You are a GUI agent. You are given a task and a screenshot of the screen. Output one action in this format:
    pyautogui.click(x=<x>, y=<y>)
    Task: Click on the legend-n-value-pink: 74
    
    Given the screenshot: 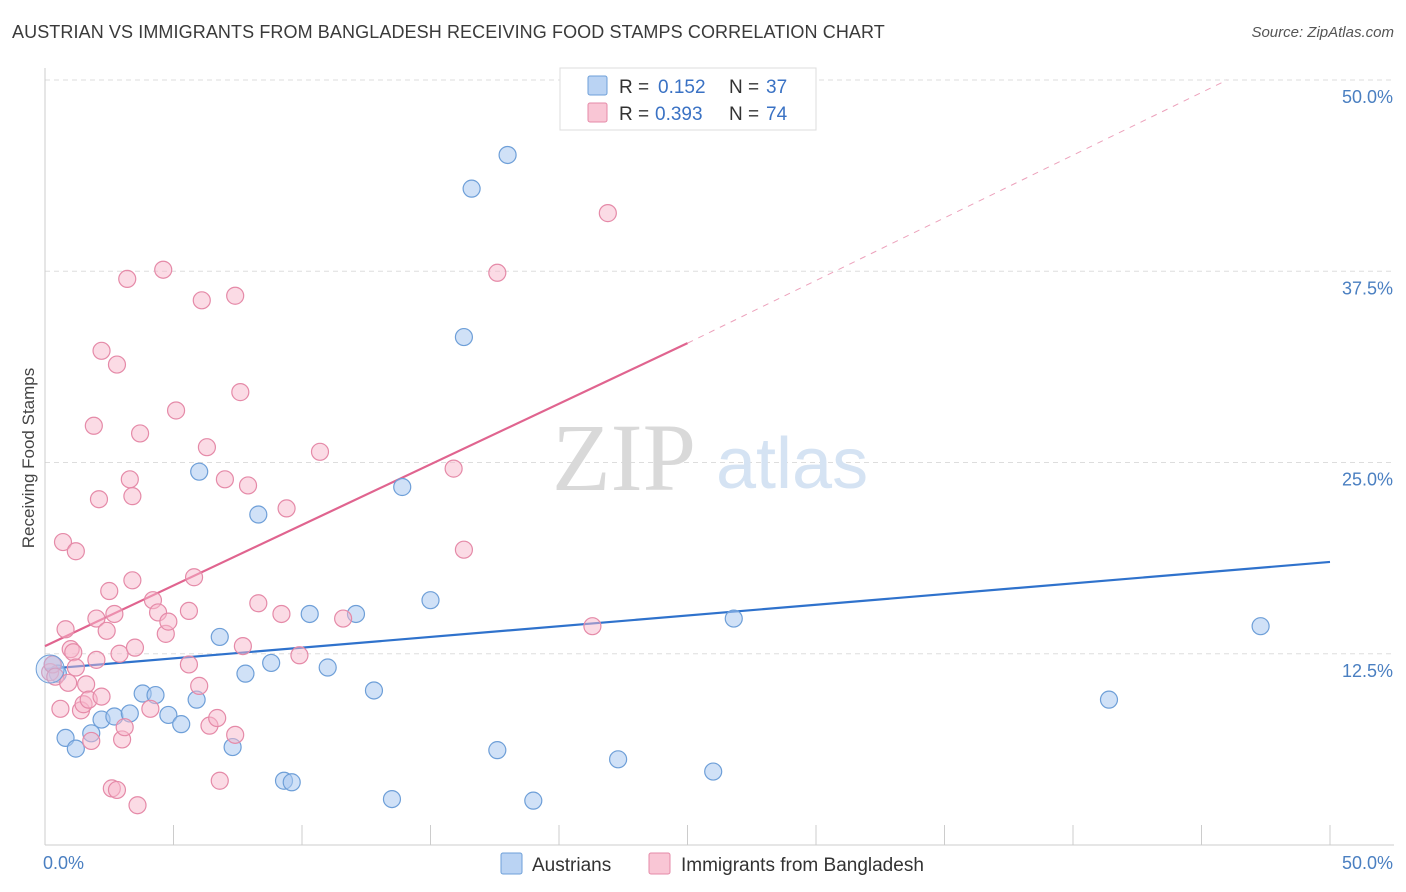 What is the action you would take?
    pyautogui.click(x=777, y=114)
    